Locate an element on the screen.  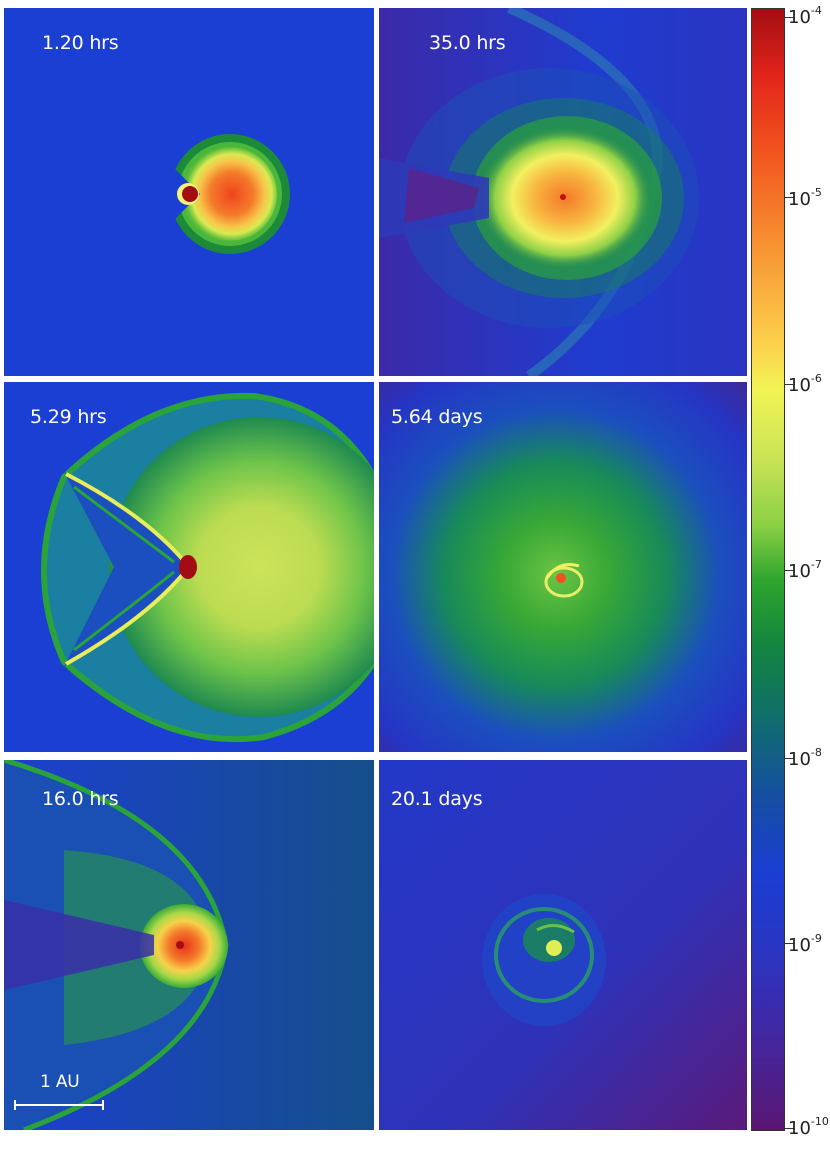
panel-1-20-hrs: 1.20 hrs is located at coordinates (189, 192).